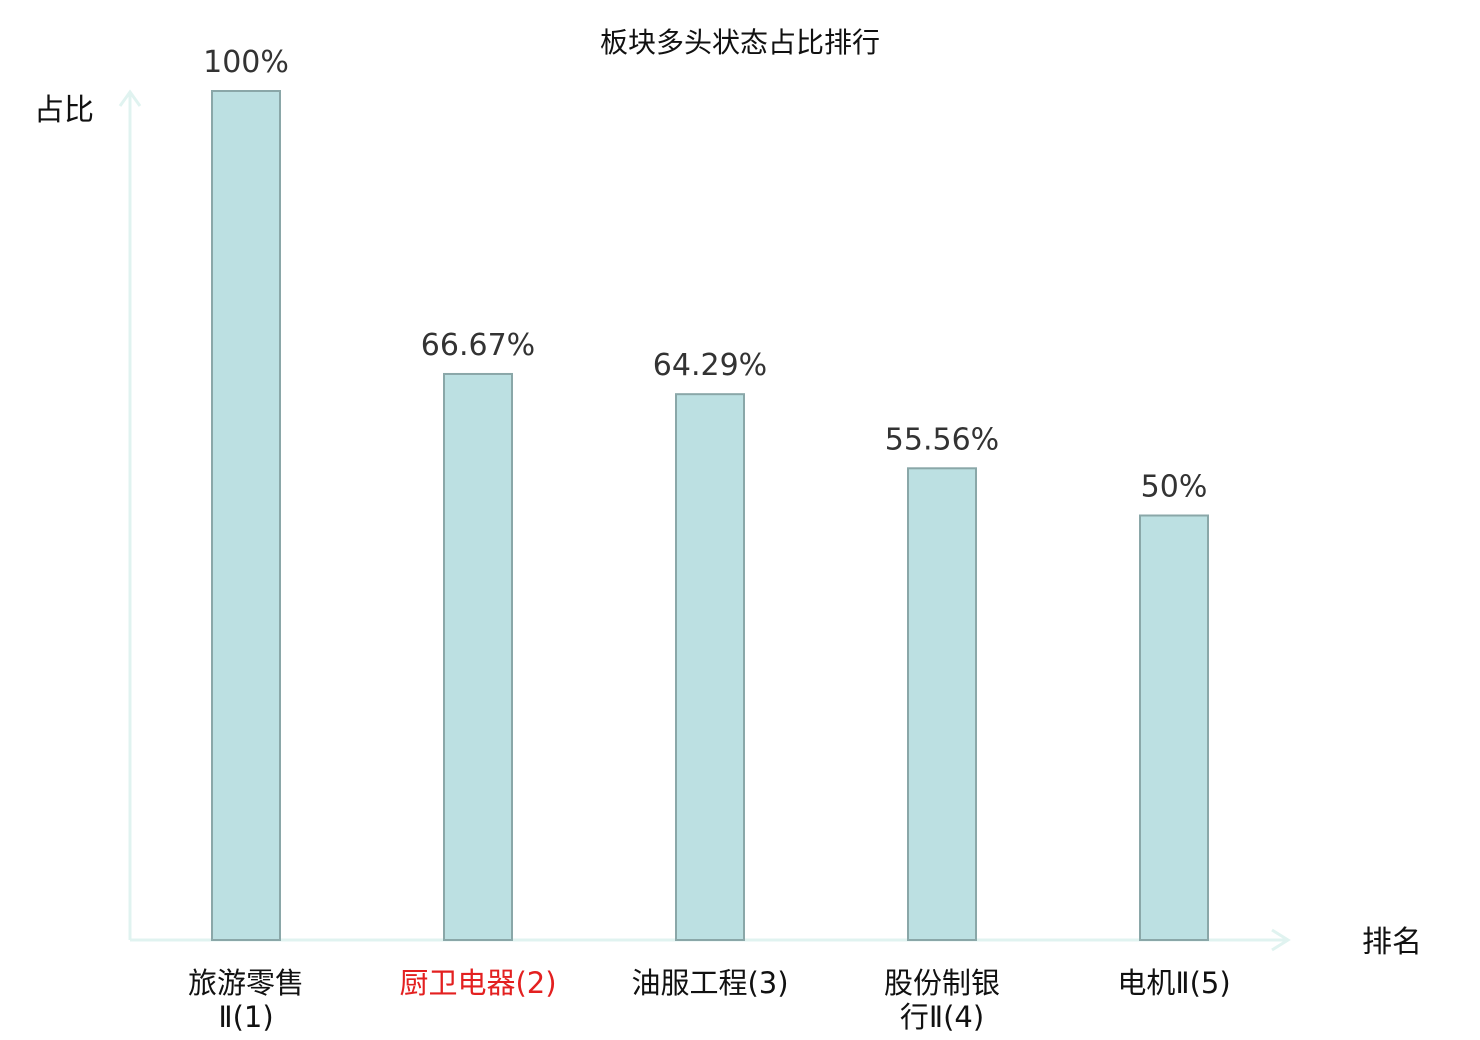  I want to click on x-axis-label: 排名, so click(1392, 942).